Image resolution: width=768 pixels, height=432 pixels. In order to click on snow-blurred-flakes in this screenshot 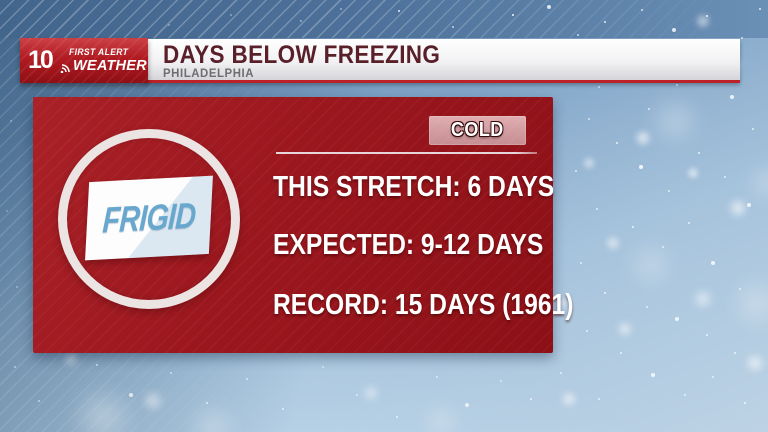, I will do `click(3, 3)`.